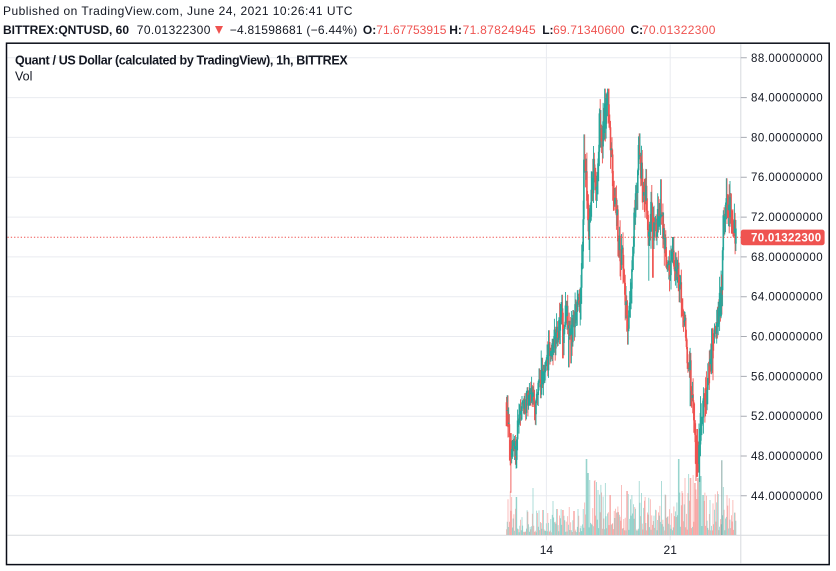 The image size is (836, 571). Describe the element at coordinates (787, 218) in the screenshot. I see `svg-text: 72.00000000` at that location.